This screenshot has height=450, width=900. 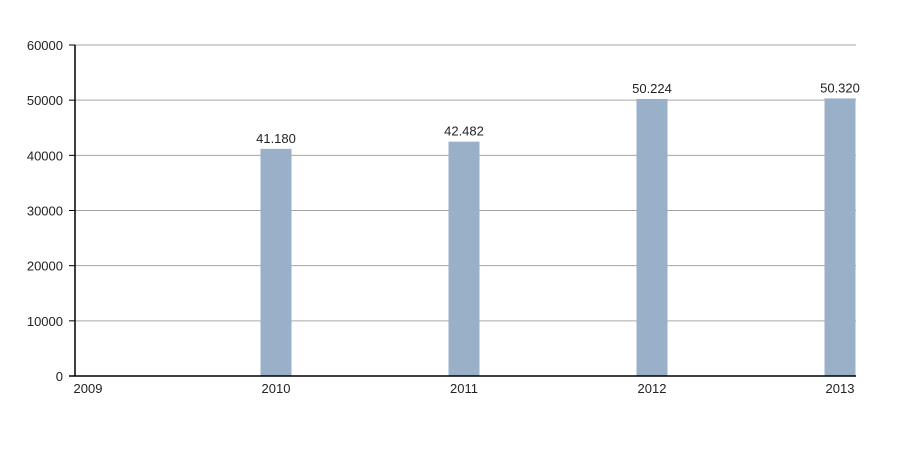 I want to click on y-tick-label: 10000, so click(x=45, y=321).